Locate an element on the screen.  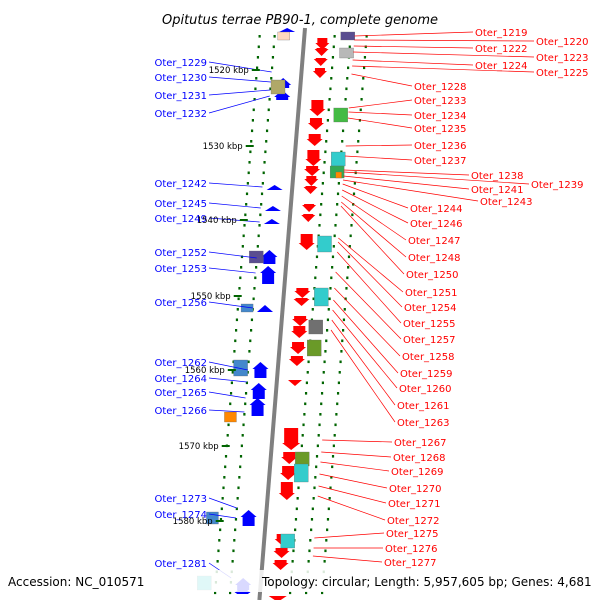
right-gene-label: Oter_1263 is located at coordinates (423, 423).